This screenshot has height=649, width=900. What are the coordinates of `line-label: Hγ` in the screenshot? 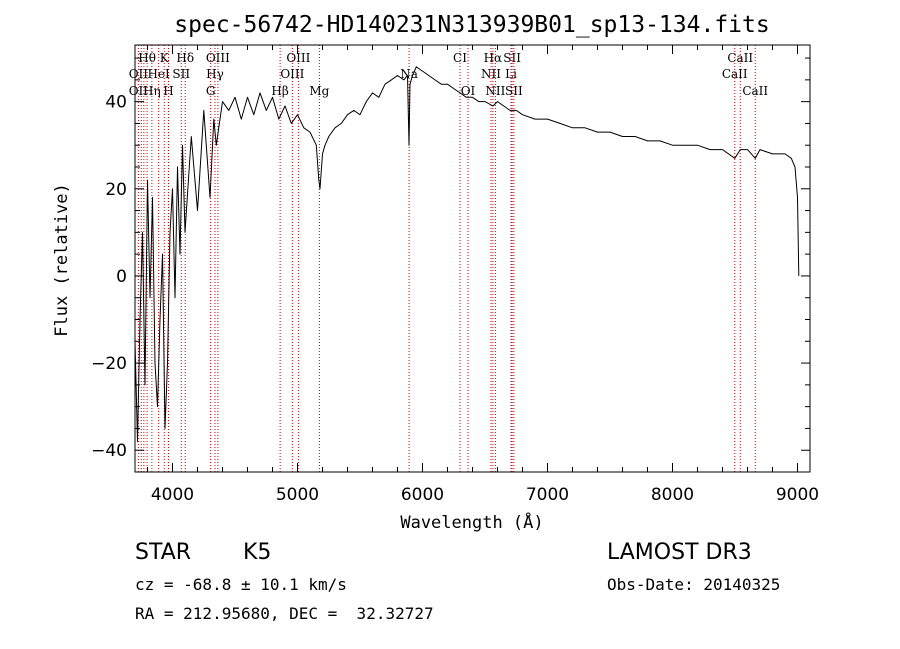 It's located at (215, 74).